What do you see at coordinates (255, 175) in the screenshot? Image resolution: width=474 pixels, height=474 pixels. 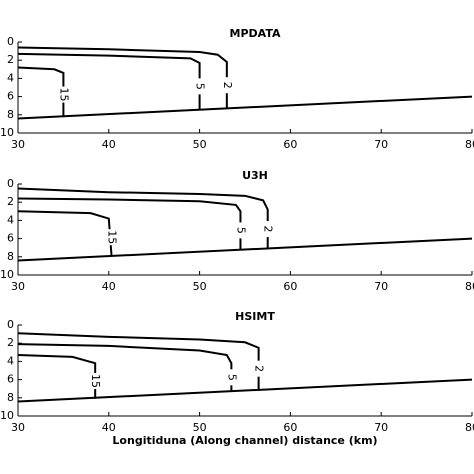 I see `chart-title: U3H` at bounding box center [255, 175].